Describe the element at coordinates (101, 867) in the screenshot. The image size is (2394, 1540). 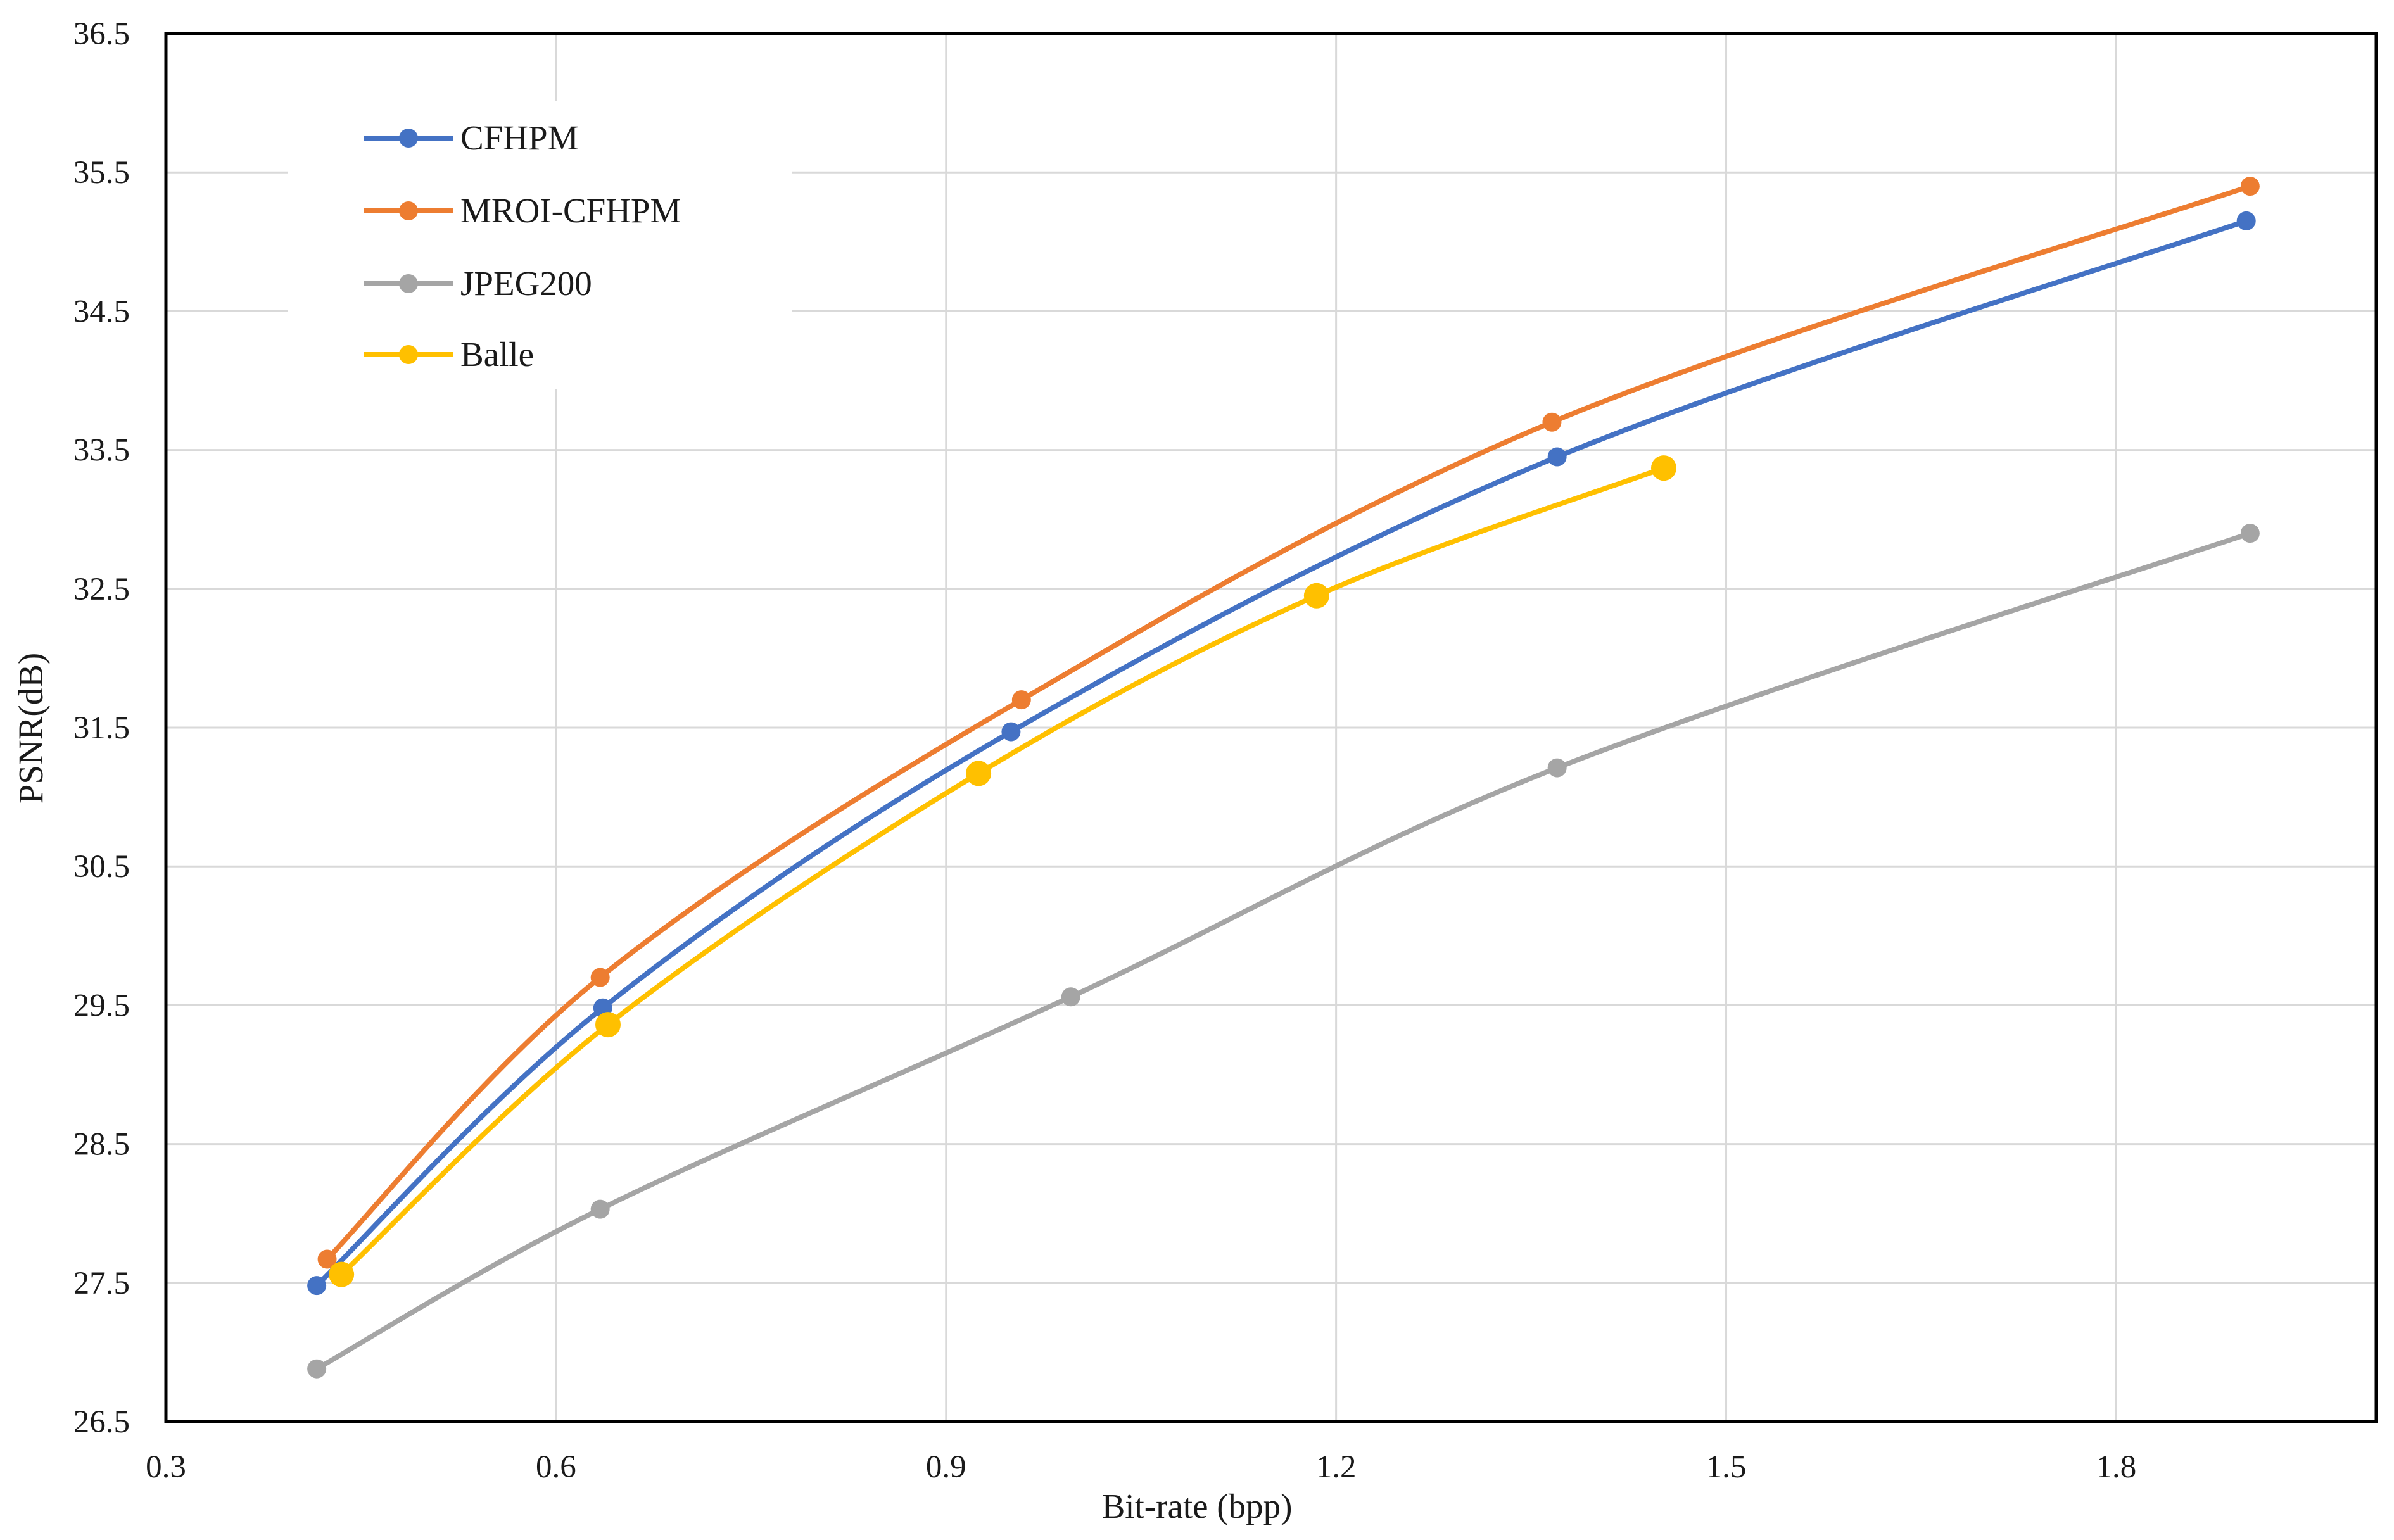
I see `y-tick-label: 30.5` at that location.